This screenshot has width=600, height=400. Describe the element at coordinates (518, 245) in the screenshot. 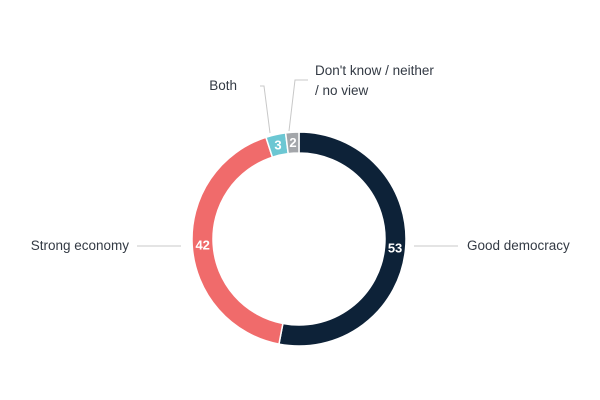

I see `category-label-good-democracy: Good democracy` at that location.